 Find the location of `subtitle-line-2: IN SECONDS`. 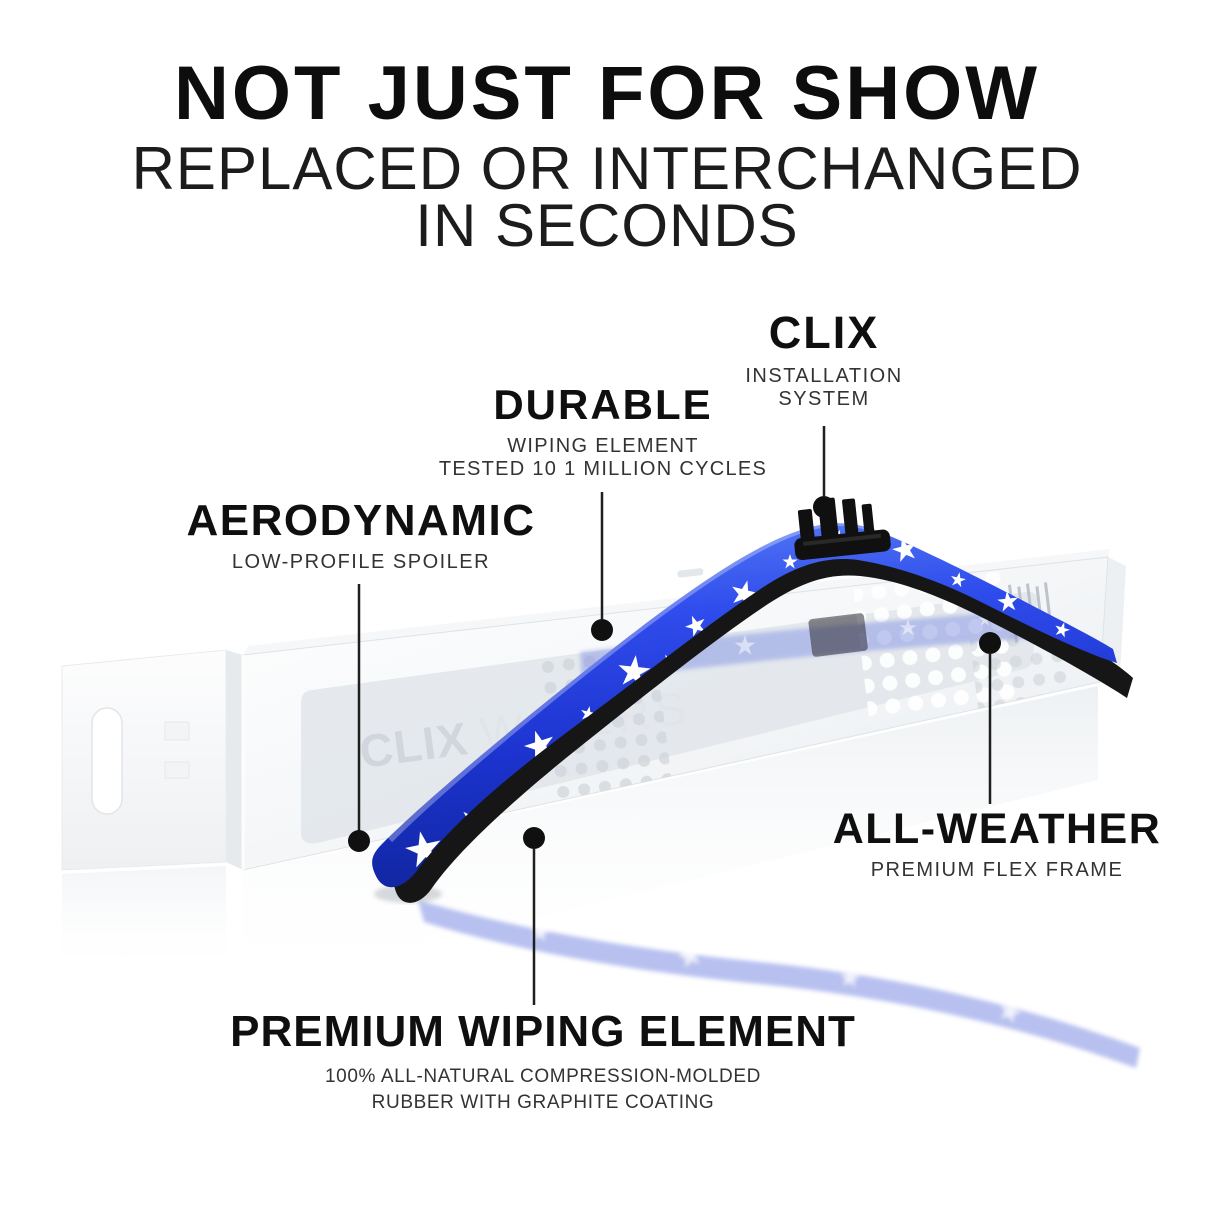

subtitle-line-2: IN SECONDS is located at coordinates (607, 225).